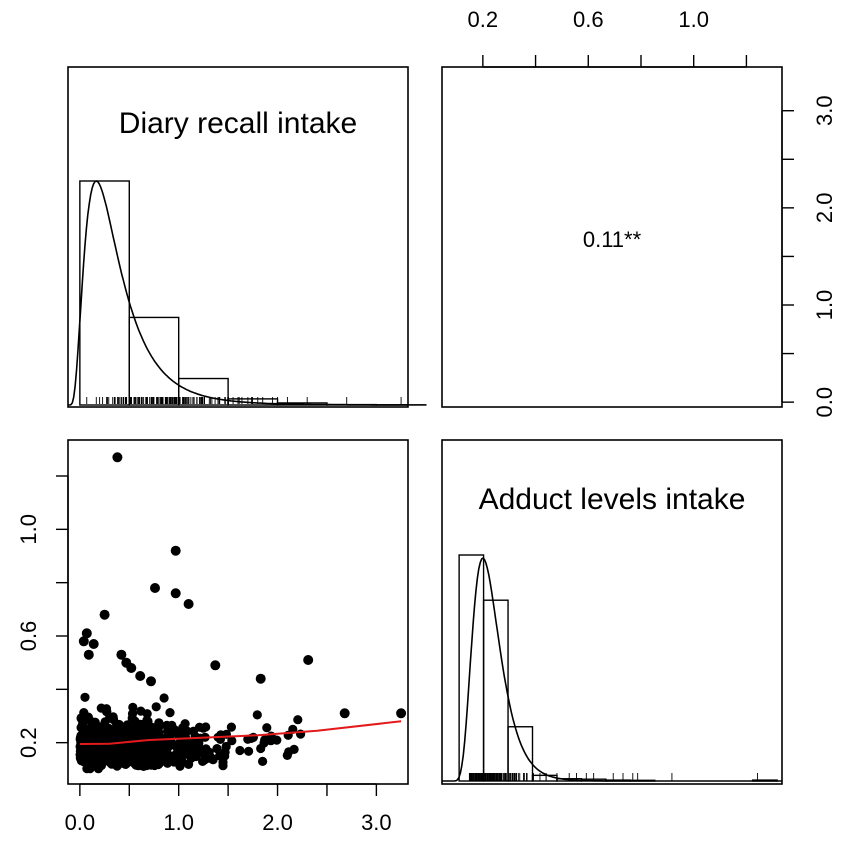 The width and height of the screenshot is (851, 856). What do you see at coordinates (80, 822) in the screenshot?
I see `x-tick-label-bottom: 0.0` at bounding box center [80, 822].